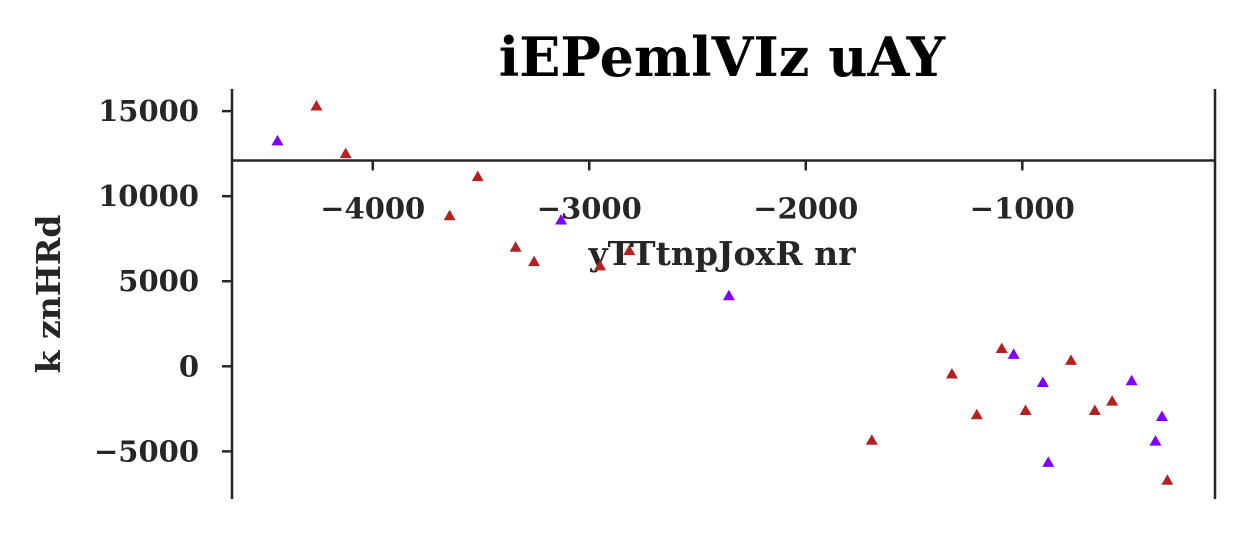  I want to click on y-tick-label: 5000, so click(158, 281).